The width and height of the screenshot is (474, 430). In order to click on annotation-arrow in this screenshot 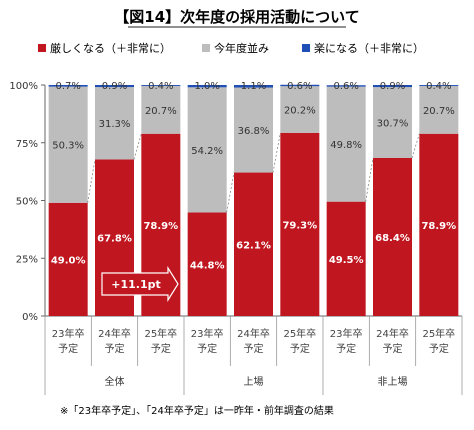, I will do `click(140, 284)`.